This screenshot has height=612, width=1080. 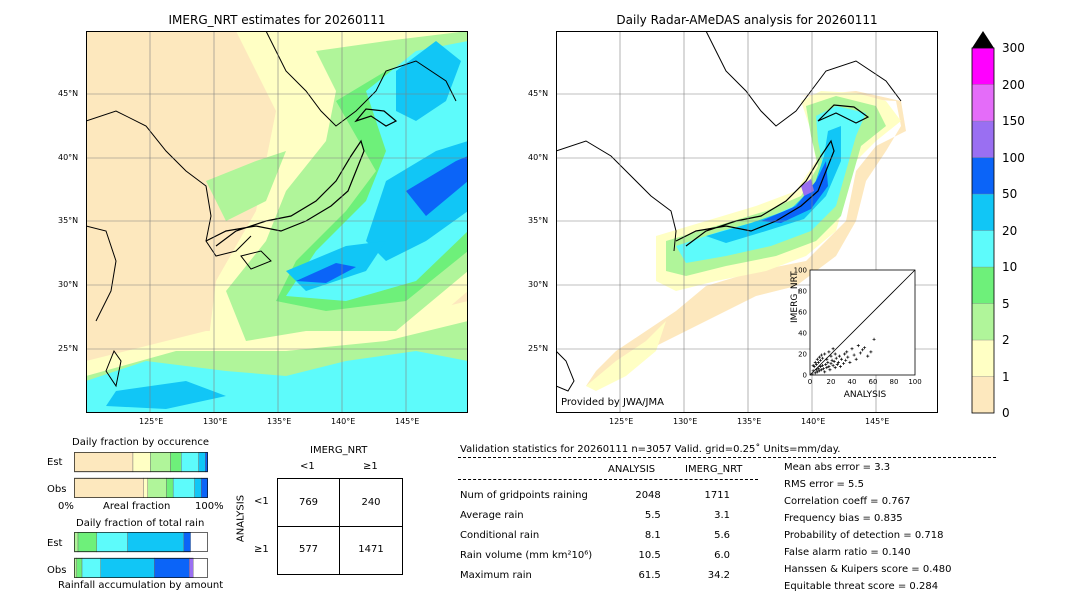 What do you see at coordinates (68, 348) in the screenshot?
I see `left-lat-label: 25°N` at bounding box center [68, 348].